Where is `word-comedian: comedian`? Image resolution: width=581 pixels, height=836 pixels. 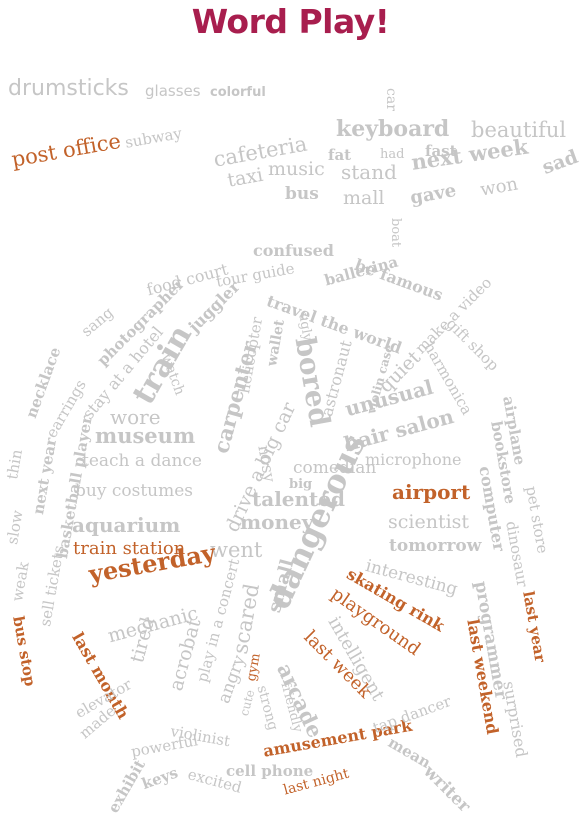 word-comedian: comedian is located at coordinates (335, 468).